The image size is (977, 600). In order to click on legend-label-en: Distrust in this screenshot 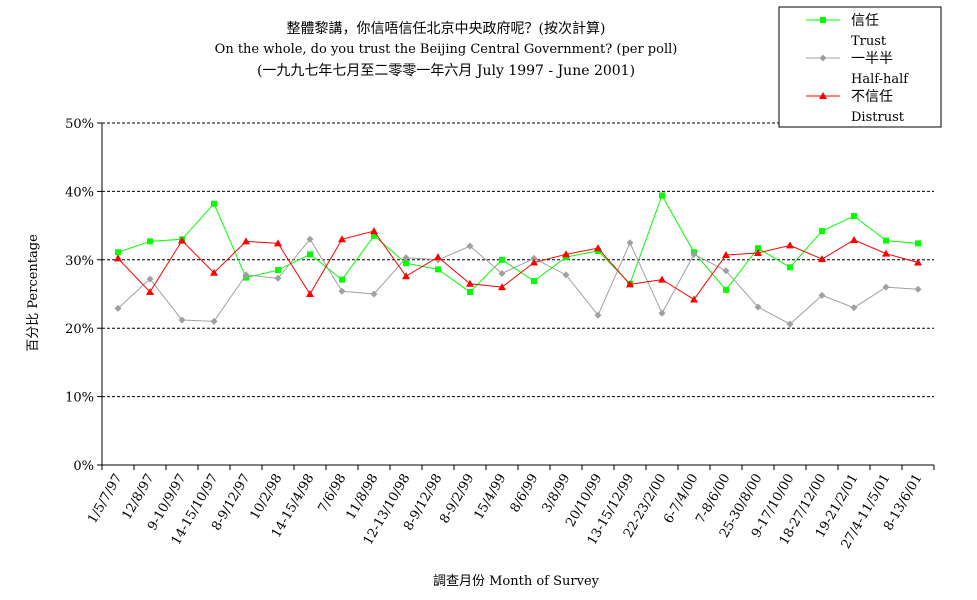, I will do `click(878, 117)`.